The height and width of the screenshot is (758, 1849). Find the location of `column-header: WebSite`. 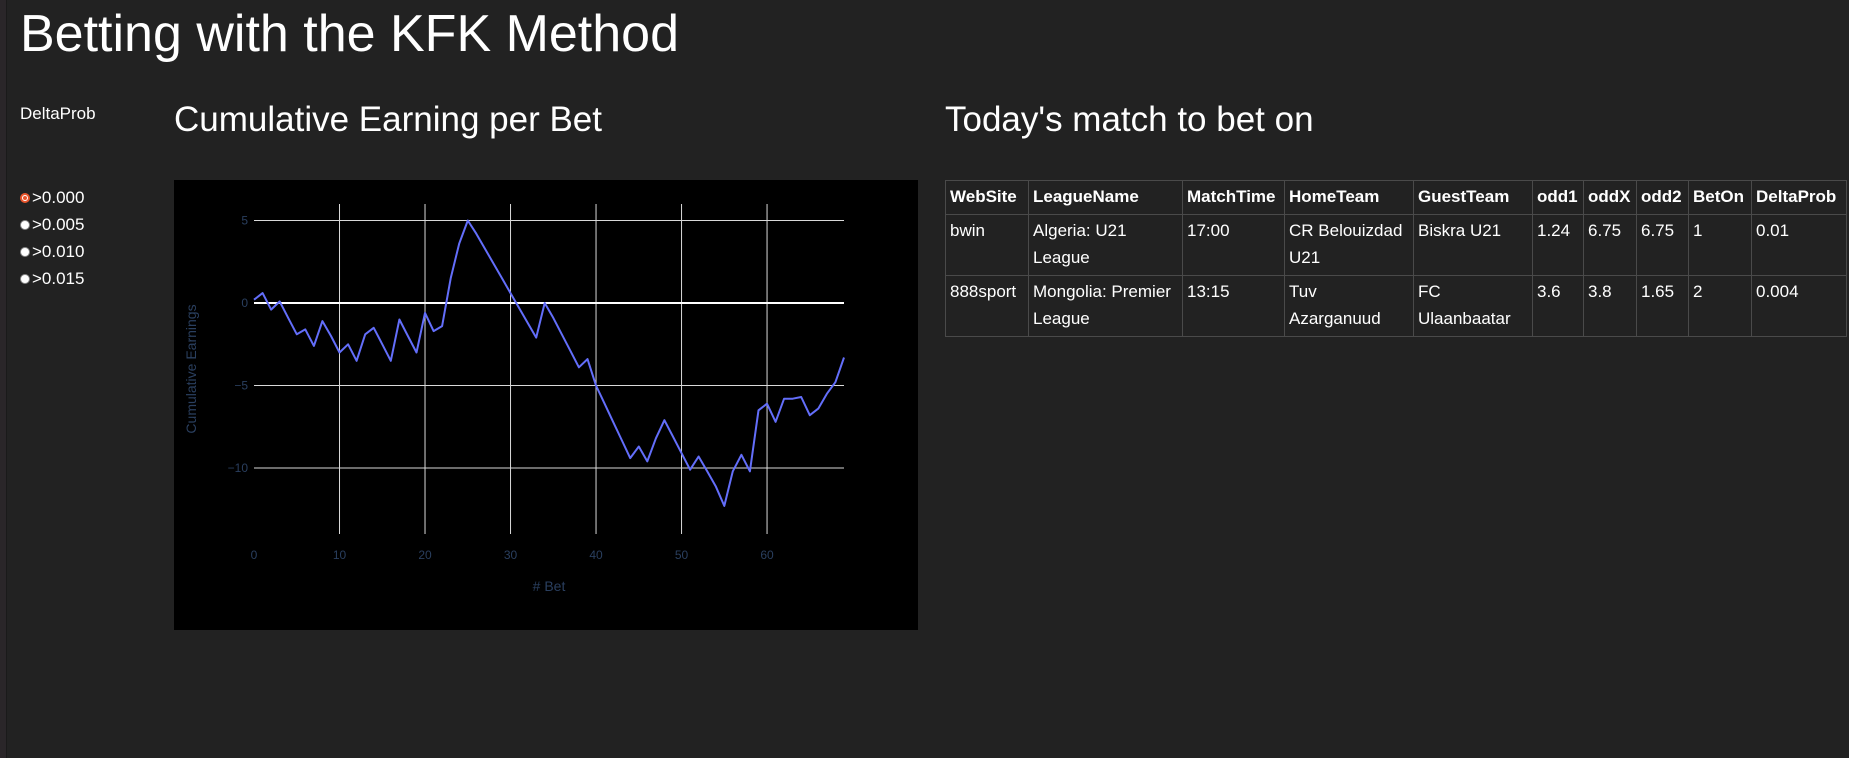

column-header: WebSite is located at coordinates (987, 197).